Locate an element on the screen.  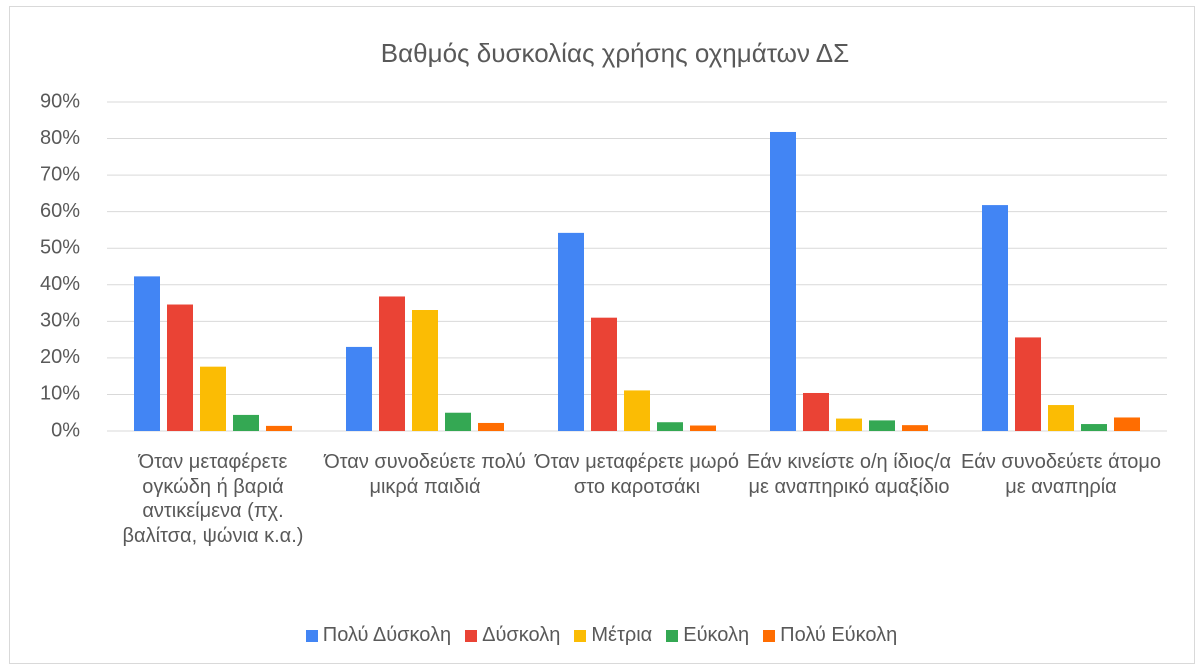
legend-item: Μέτρια is located at coordinates (613, 635).